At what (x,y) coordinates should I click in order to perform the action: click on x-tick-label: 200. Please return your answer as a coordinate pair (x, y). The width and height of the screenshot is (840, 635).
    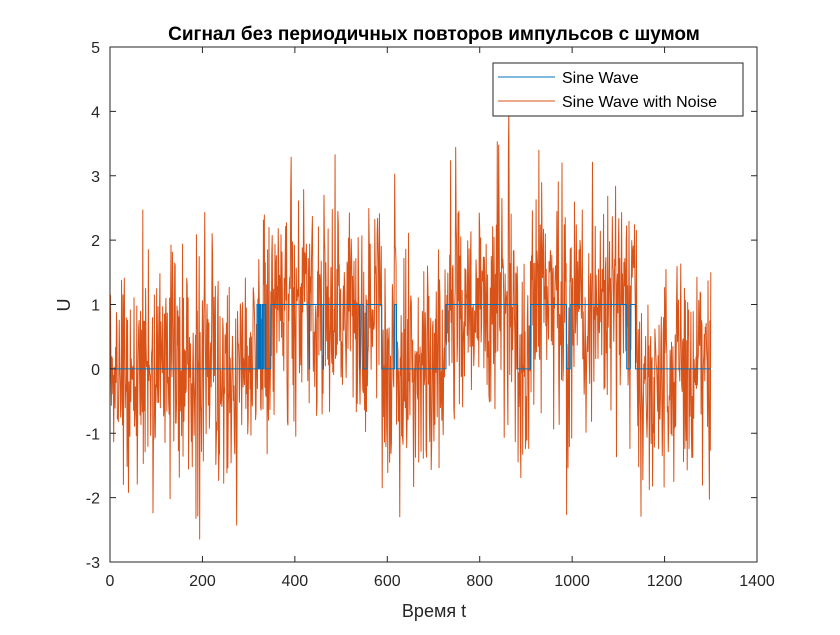
    Looking at the image, I should click on (202, 581).